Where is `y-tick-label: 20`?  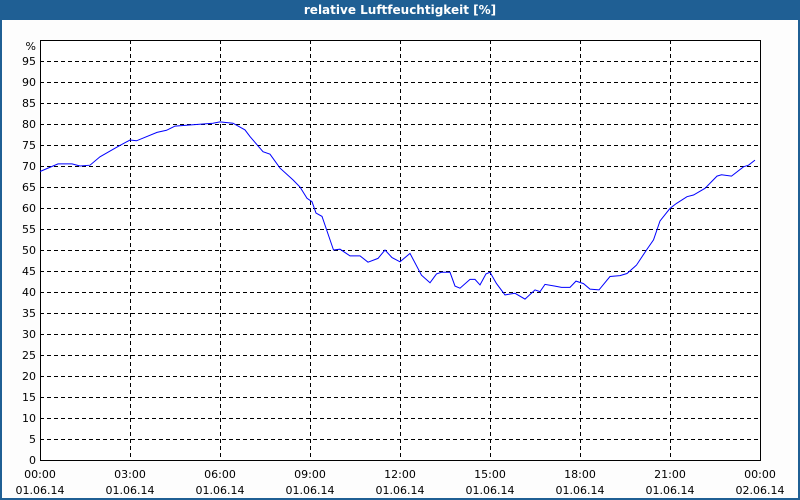
y-tick-label: 20 is located at coordinates (29, 376).